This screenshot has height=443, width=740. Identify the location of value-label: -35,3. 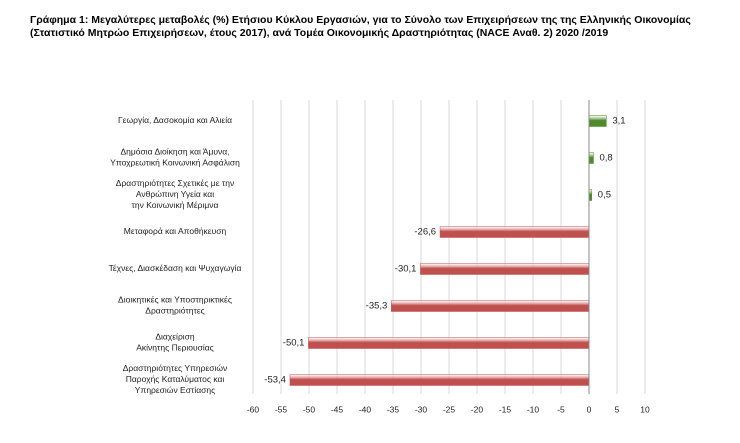
(377, 306).